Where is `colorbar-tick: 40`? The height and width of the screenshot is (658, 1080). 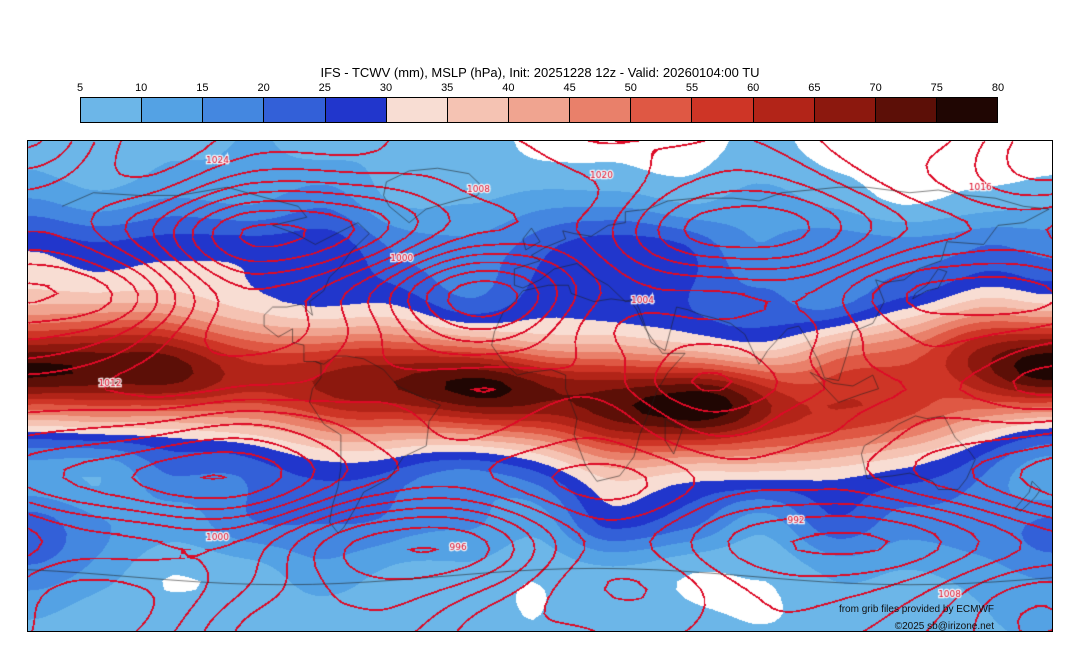
colorbar-tick: 40 is located at coordinates (508, 88).